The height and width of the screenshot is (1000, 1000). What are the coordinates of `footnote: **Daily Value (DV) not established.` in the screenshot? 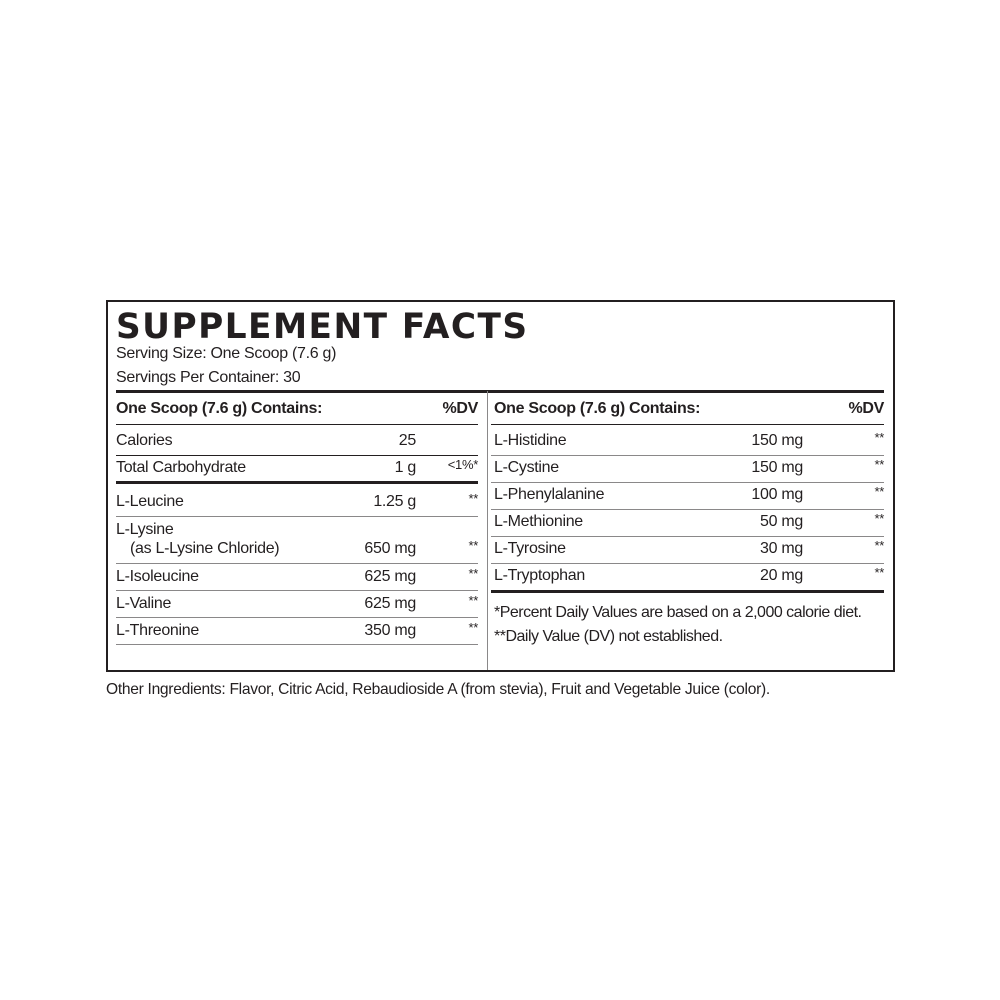 It's located at (608, 636).